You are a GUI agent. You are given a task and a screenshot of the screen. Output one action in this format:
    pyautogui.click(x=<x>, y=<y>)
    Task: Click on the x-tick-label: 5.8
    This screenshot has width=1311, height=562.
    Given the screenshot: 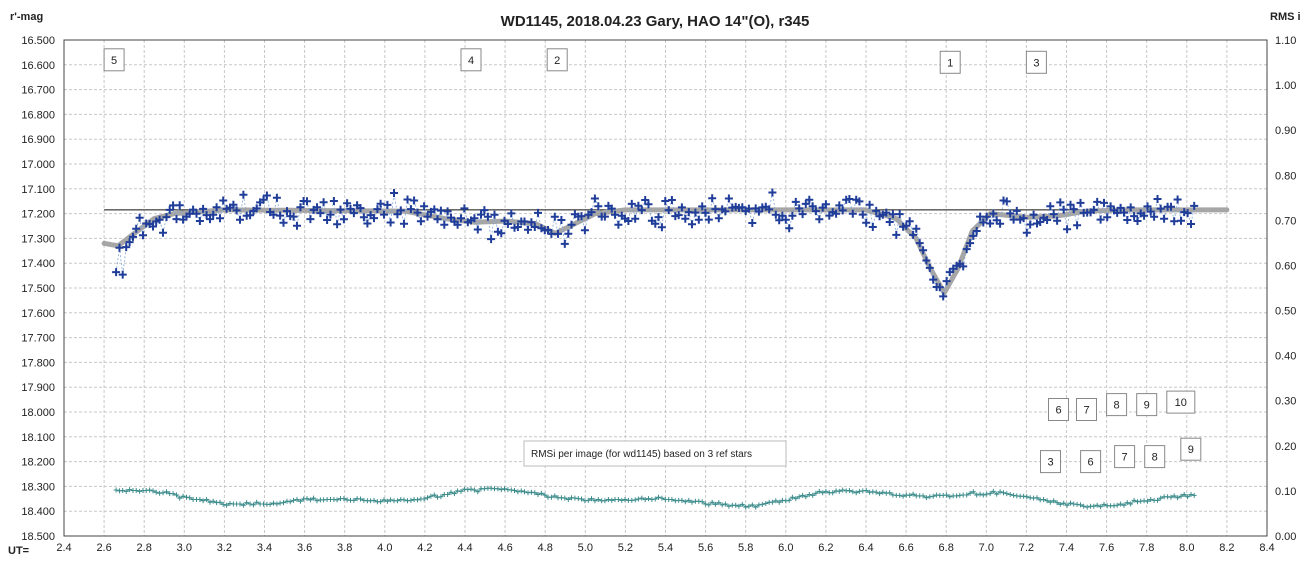 What is the action you would take?
    pyautogui.click(x=745, y=548)
    